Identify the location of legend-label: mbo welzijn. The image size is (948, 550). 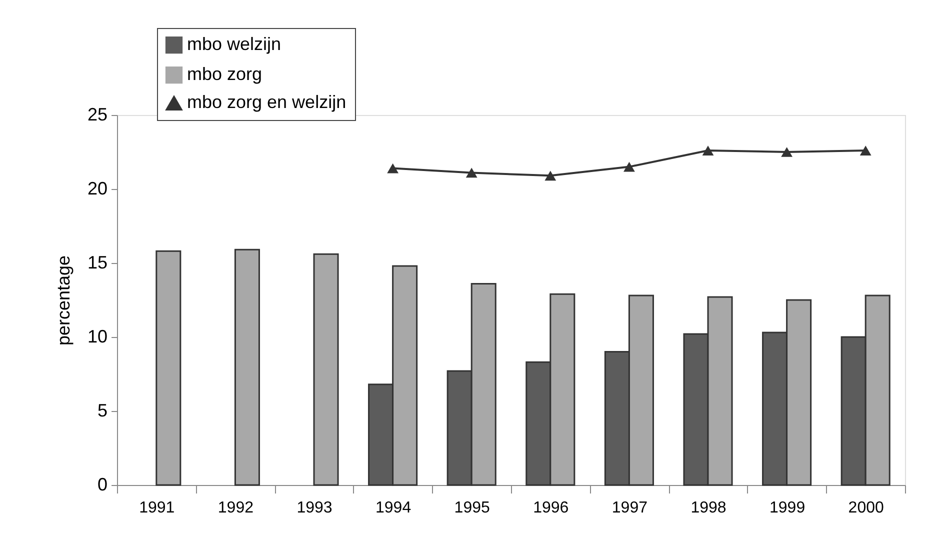
(234, 44).